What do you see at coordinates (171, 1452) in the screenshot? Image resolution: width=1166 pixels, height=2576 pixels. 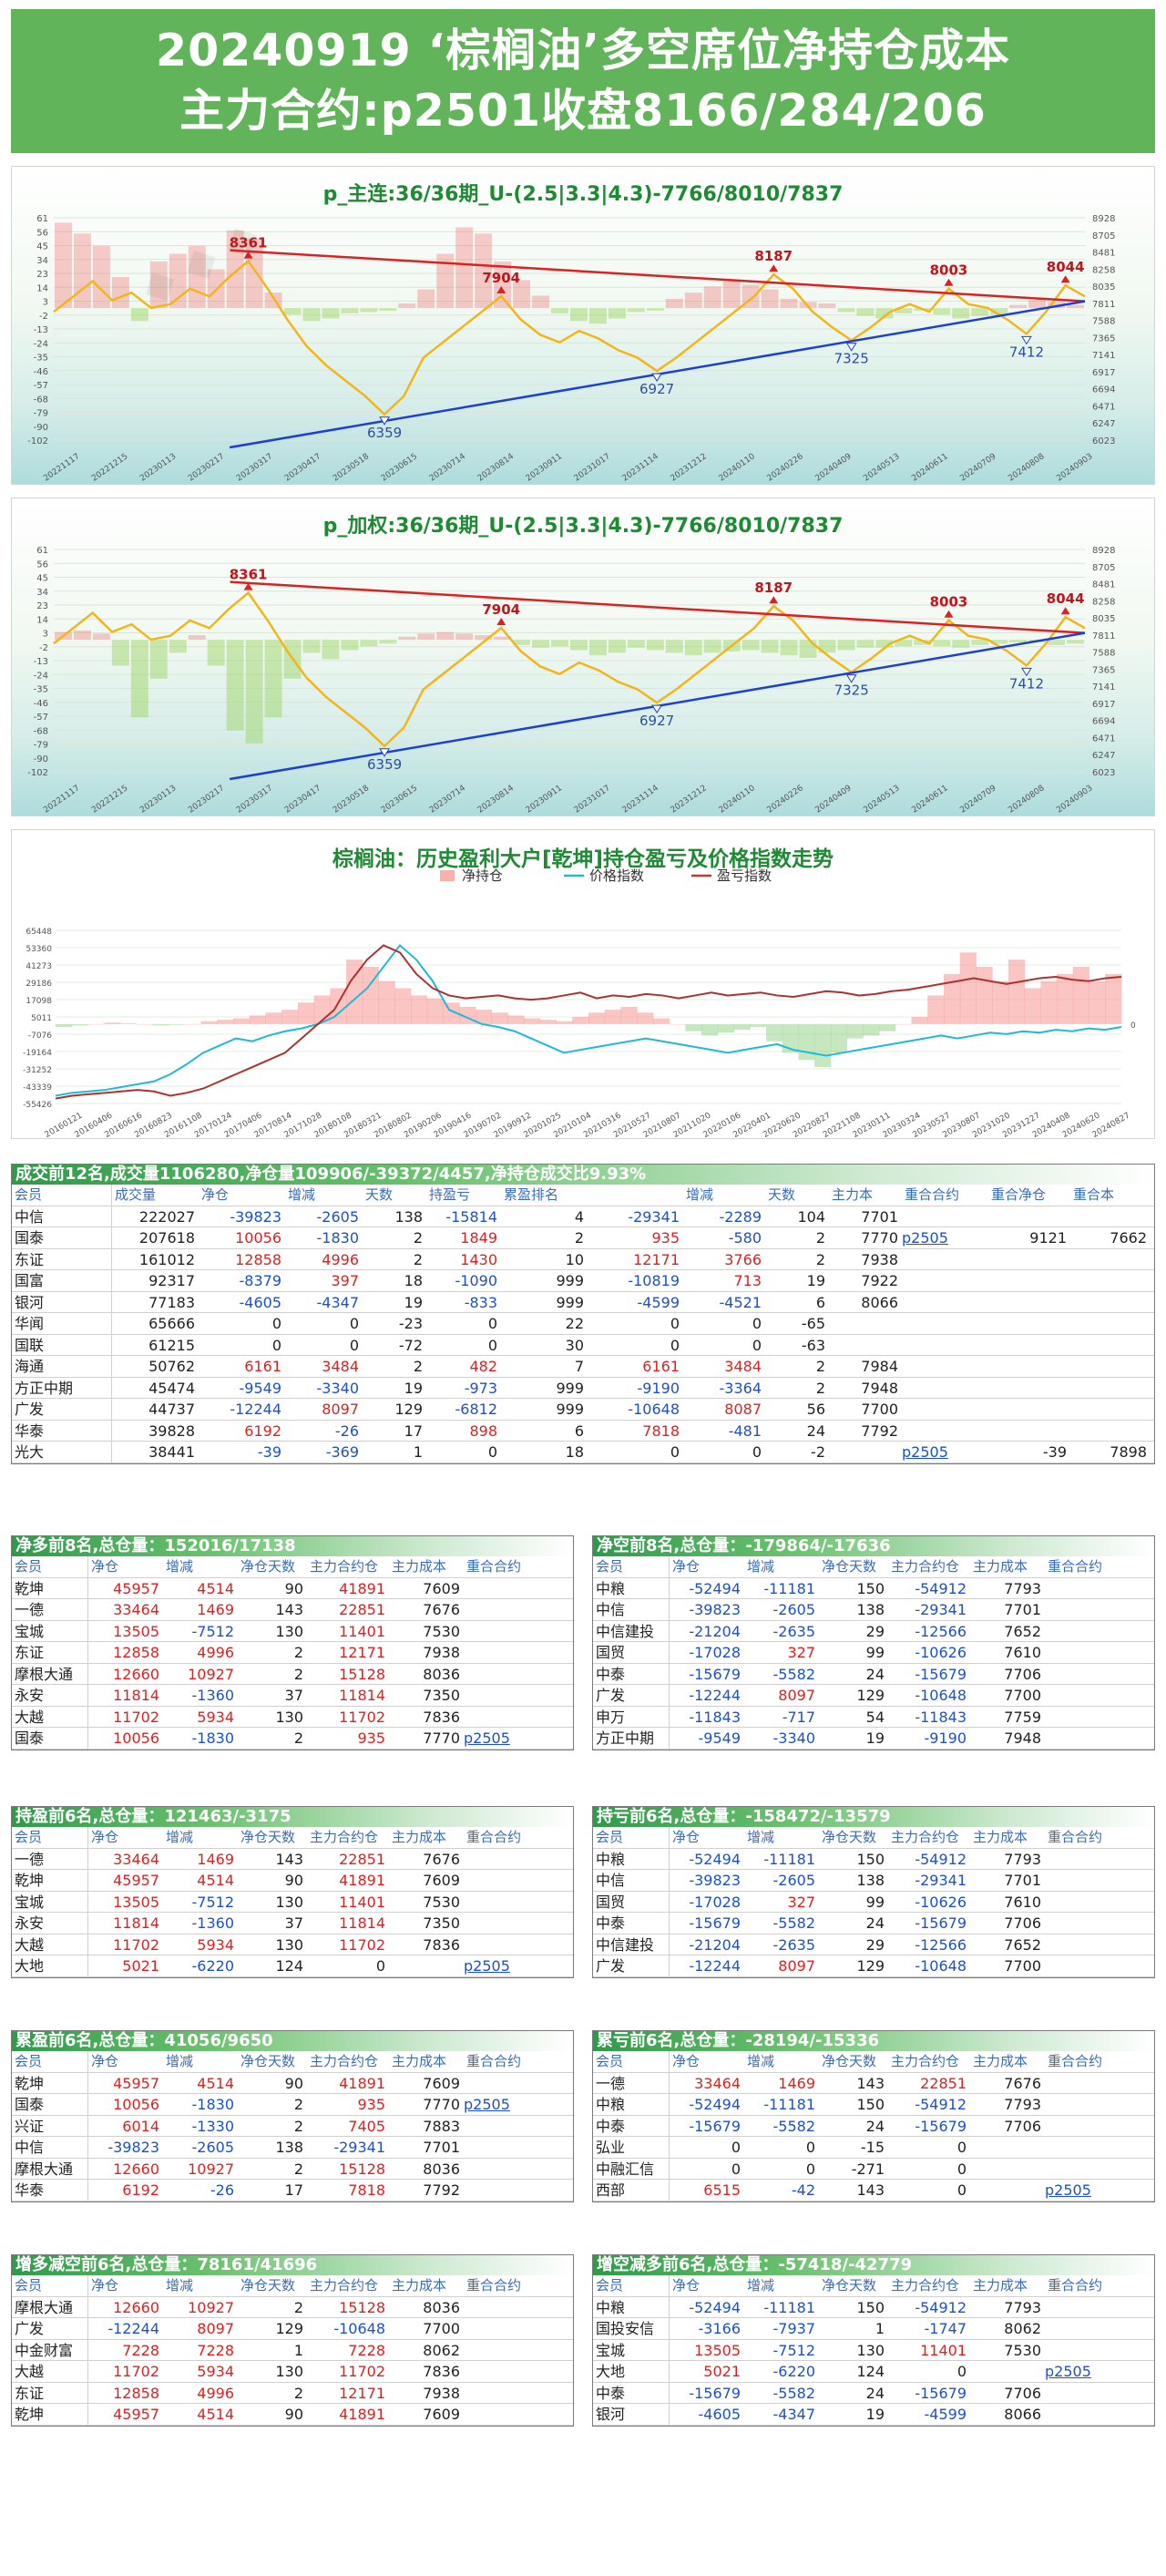 I see `table-cell: 38441` at bounding box center [171, 1452].